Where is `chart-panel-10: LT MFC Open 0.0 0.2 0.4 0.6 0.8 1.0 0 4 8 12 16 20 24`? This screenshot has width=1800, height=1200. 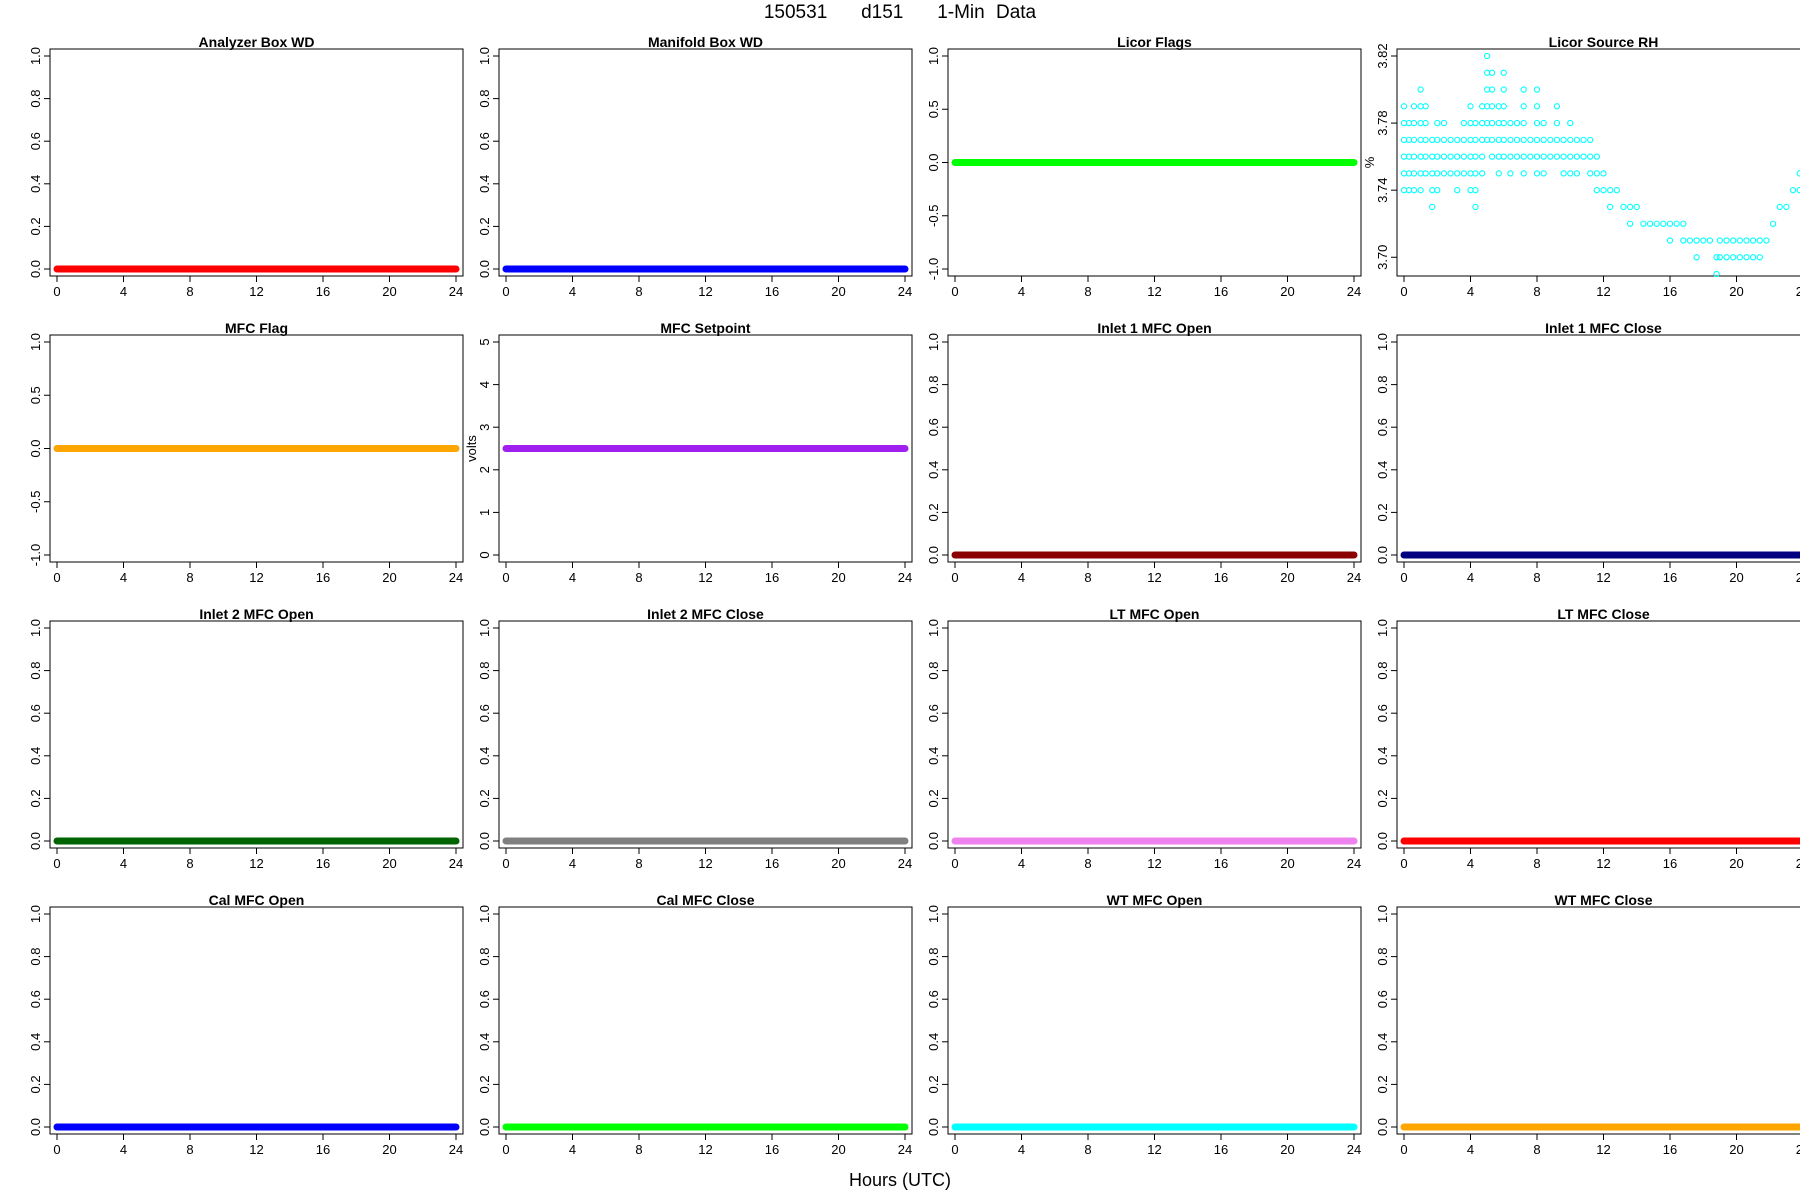
chart-panel-10: LT MFC Open 0.0 0.2 0.4 0.6 0.8 1.0 0 4 8 12 16 20 24 is located at coordinates (1144, 738).